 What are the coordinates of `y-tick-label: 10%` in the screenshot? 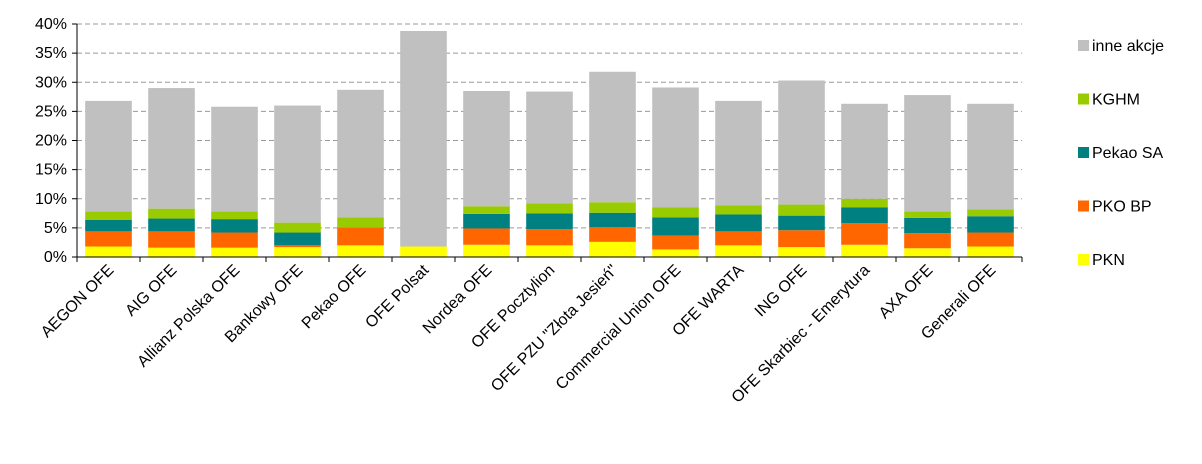 It's located at (51, 199).